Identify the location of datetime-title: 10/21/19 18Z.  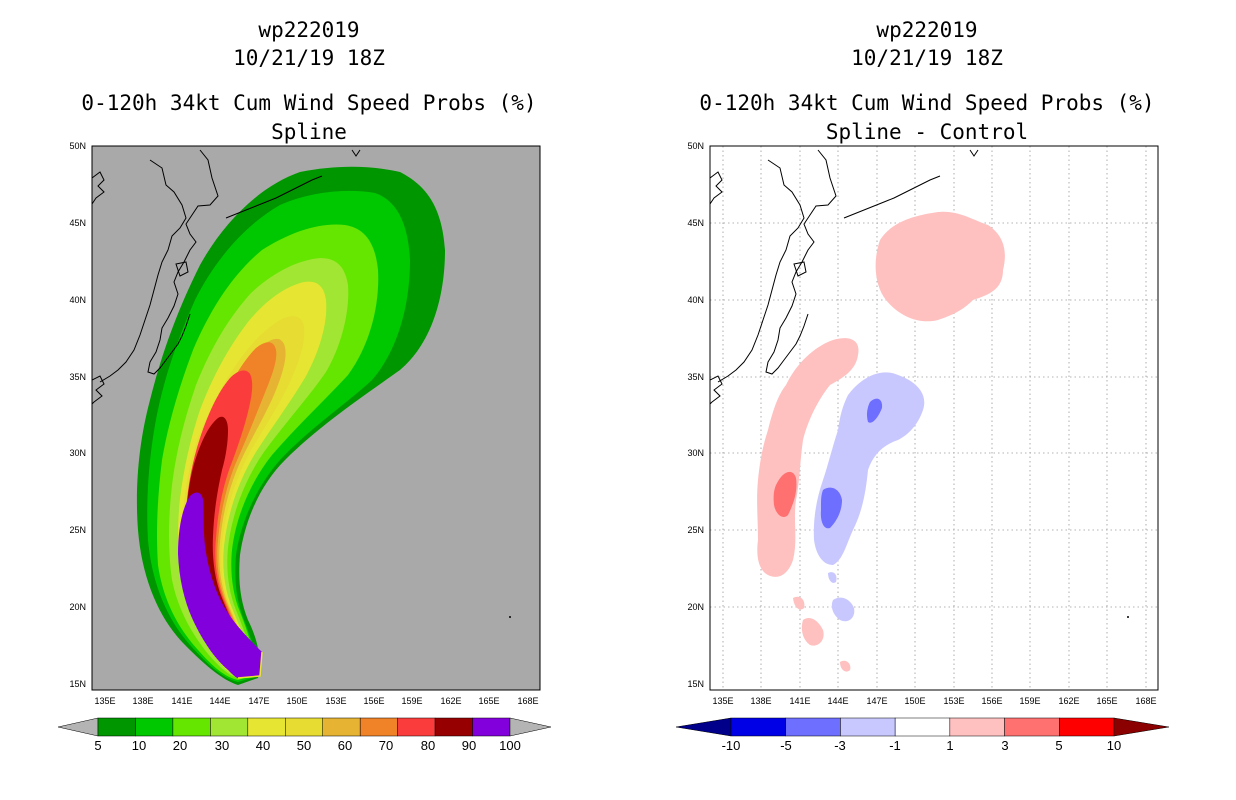
(927, 58).